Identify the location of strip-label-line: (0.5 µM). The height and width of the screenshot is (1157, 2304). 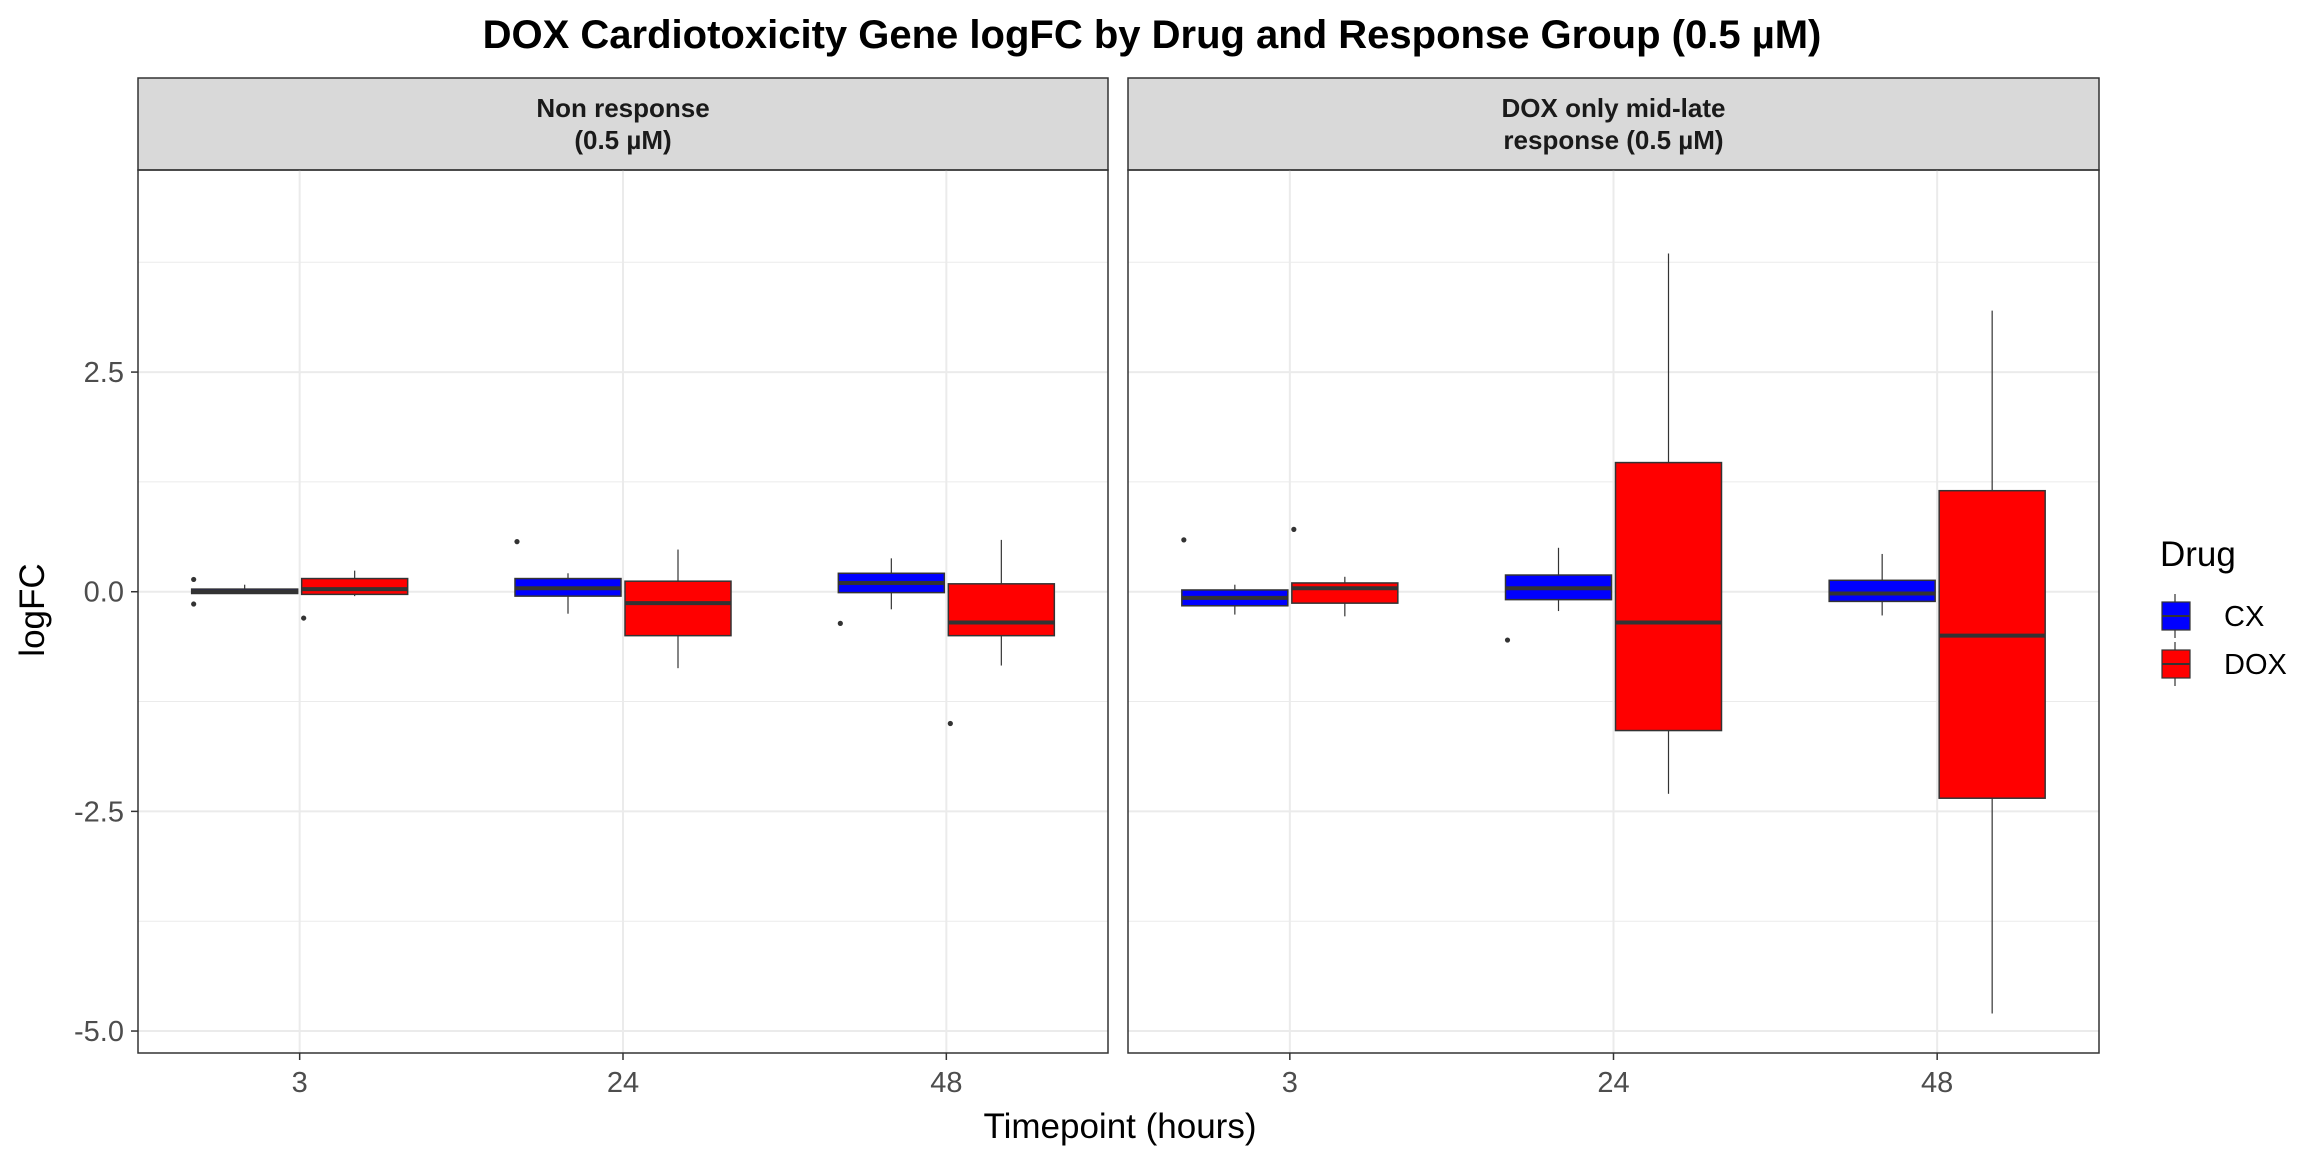
(622, 140).